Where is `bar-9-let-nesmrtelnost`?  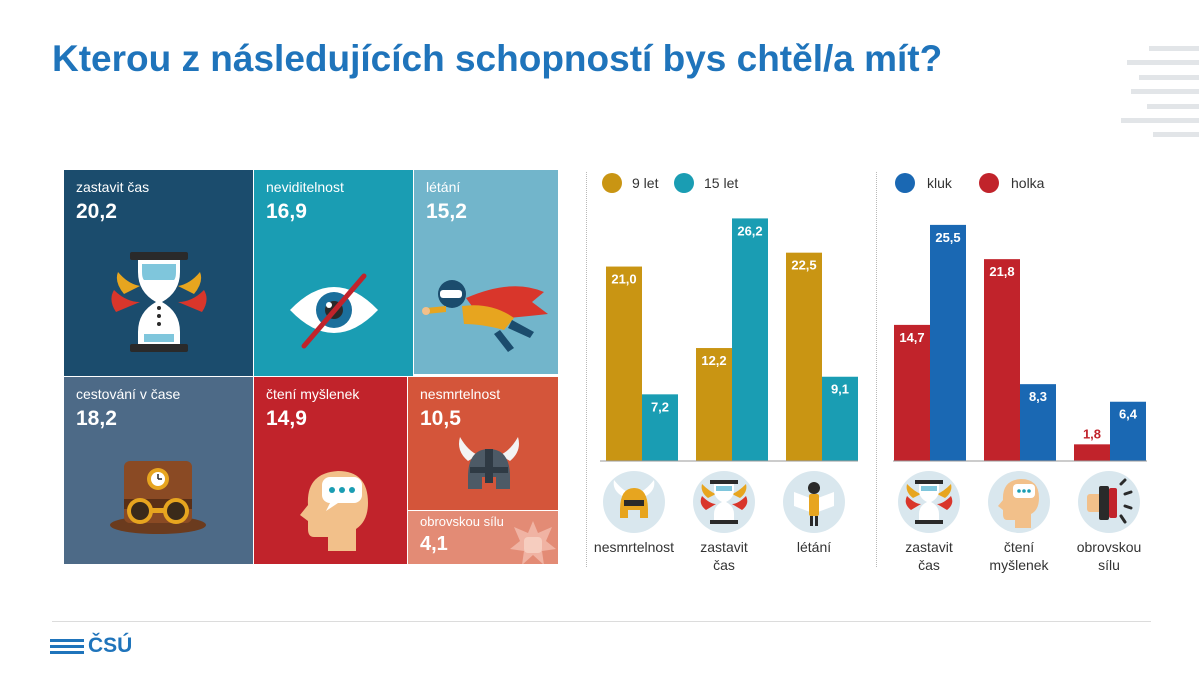 bar-9-let-nesmrtelnost is located at coordinates (624, 363).